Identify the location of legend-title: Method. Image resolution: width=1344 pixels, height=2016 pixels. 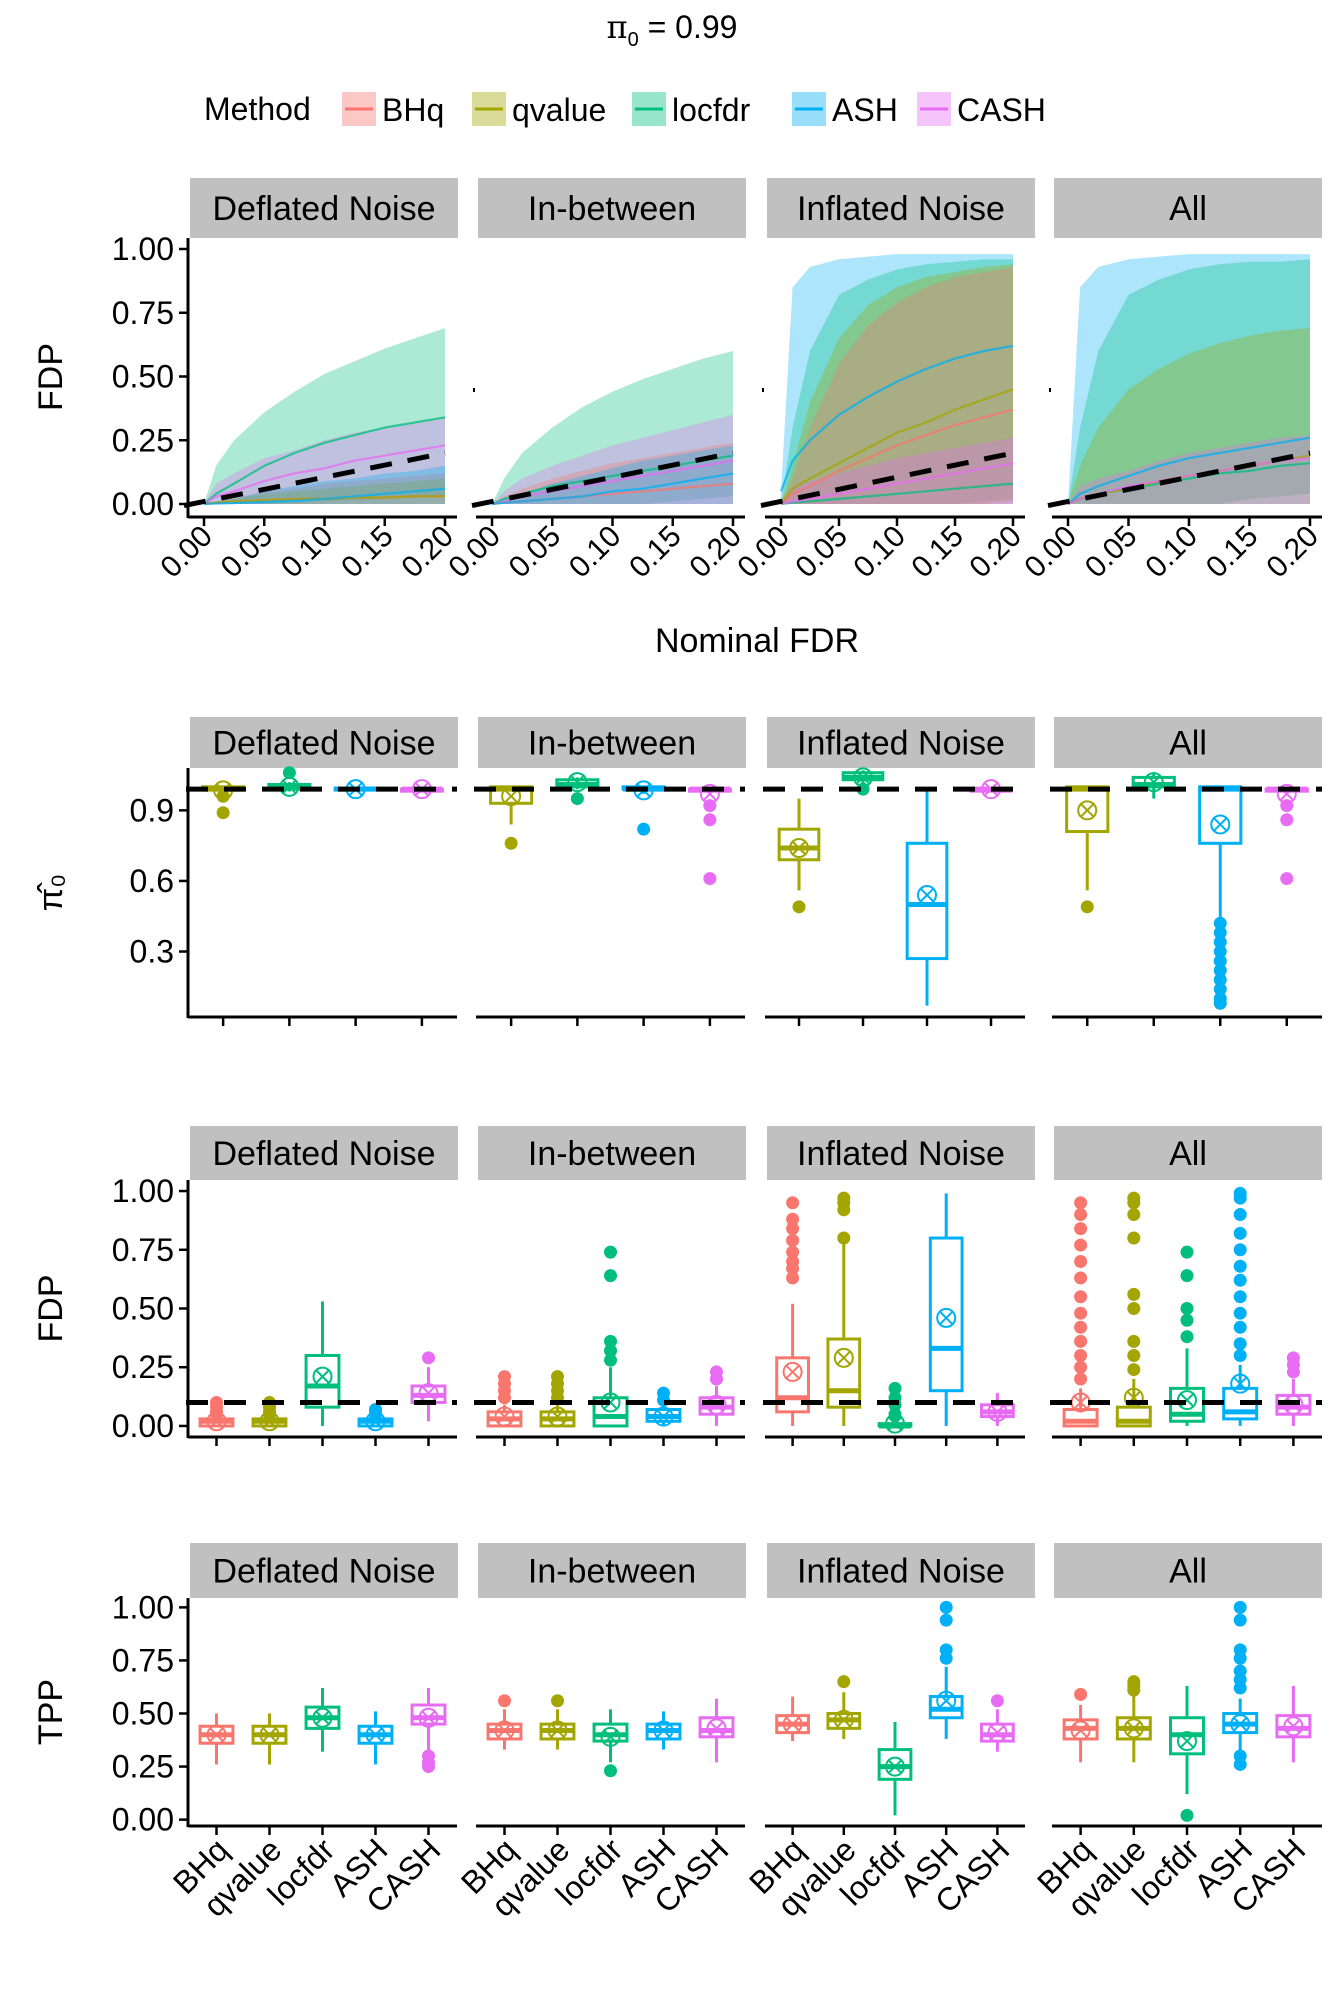
(257, 109).